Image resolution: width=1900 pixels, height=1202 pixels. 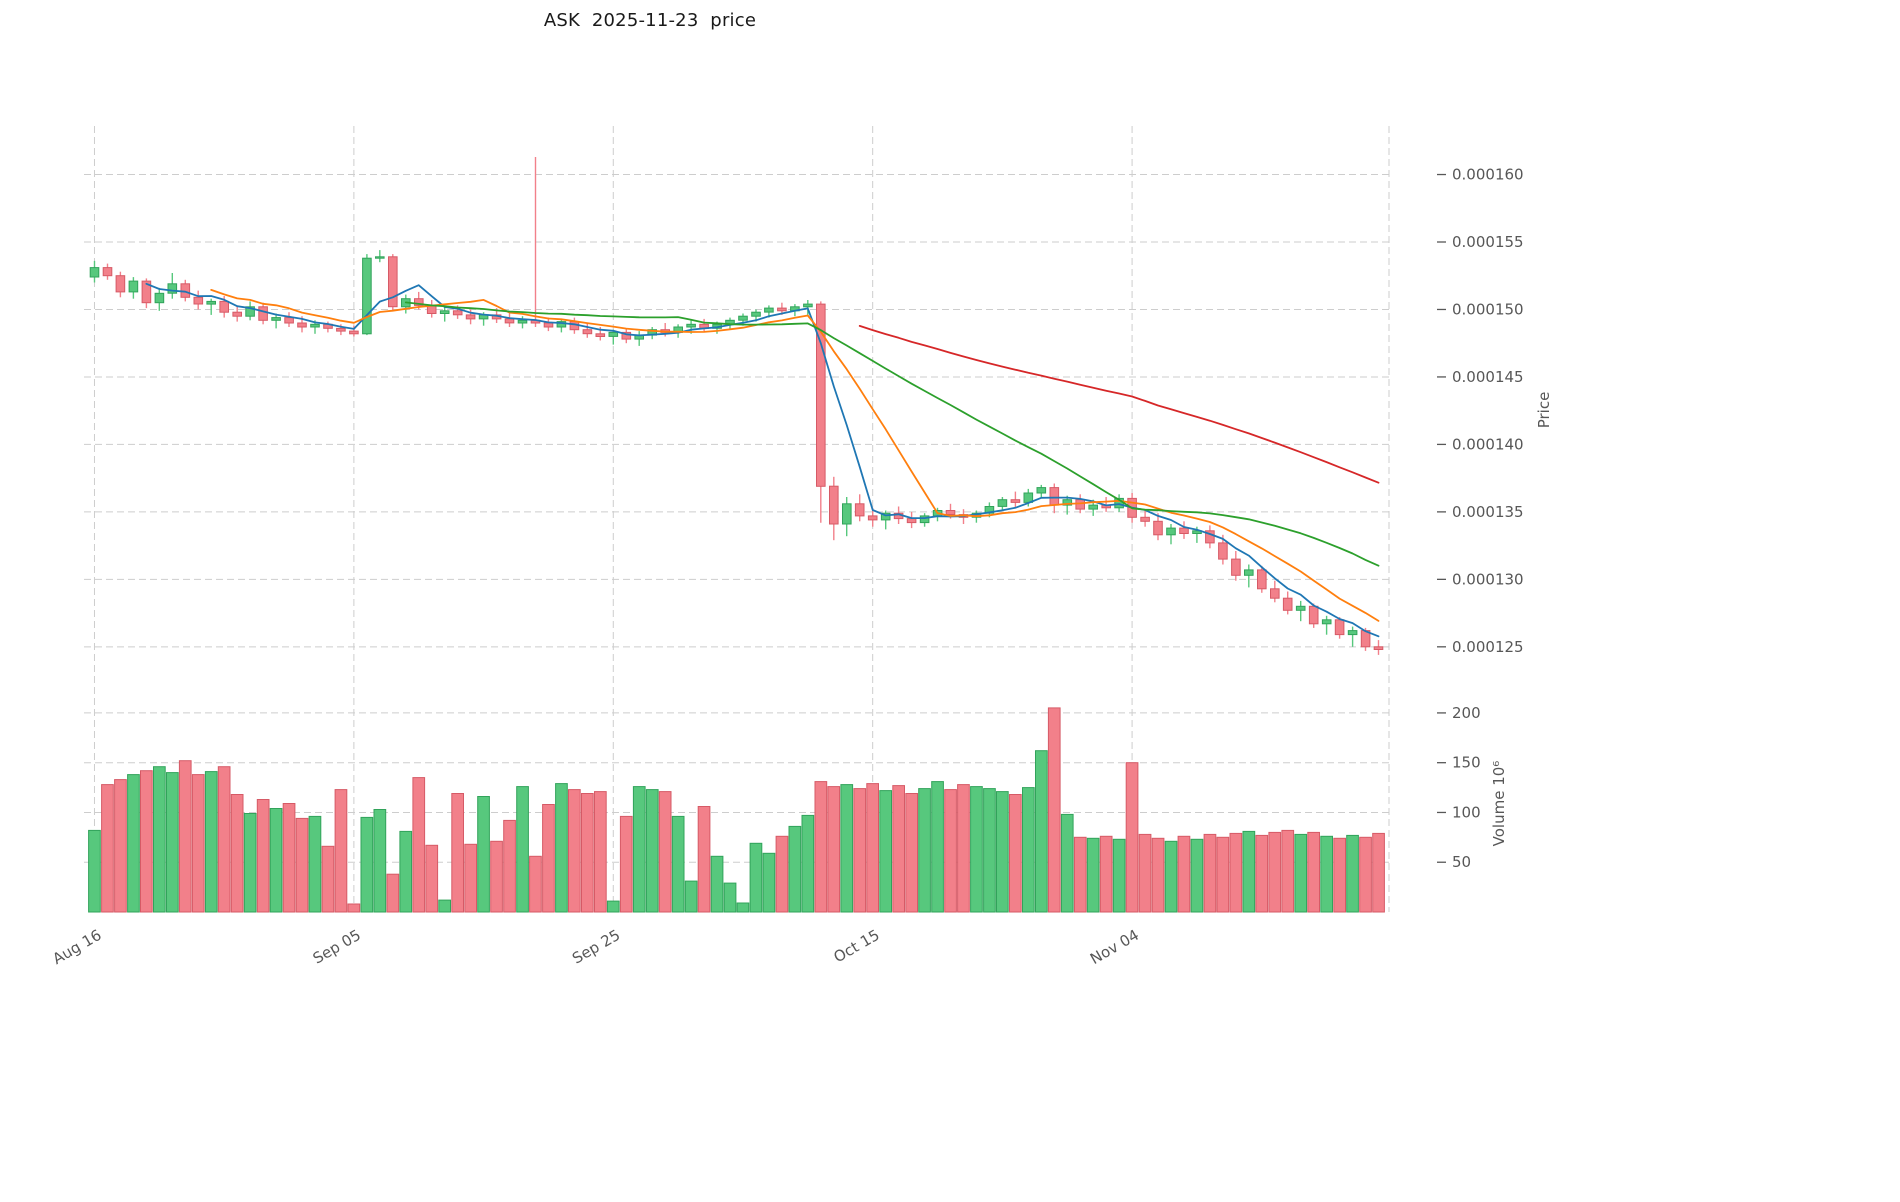 What do you see at coordinates (1488, 175) in the screenshot?
I see `svg-text: 0.000160` at bounding box center [1488, 175].